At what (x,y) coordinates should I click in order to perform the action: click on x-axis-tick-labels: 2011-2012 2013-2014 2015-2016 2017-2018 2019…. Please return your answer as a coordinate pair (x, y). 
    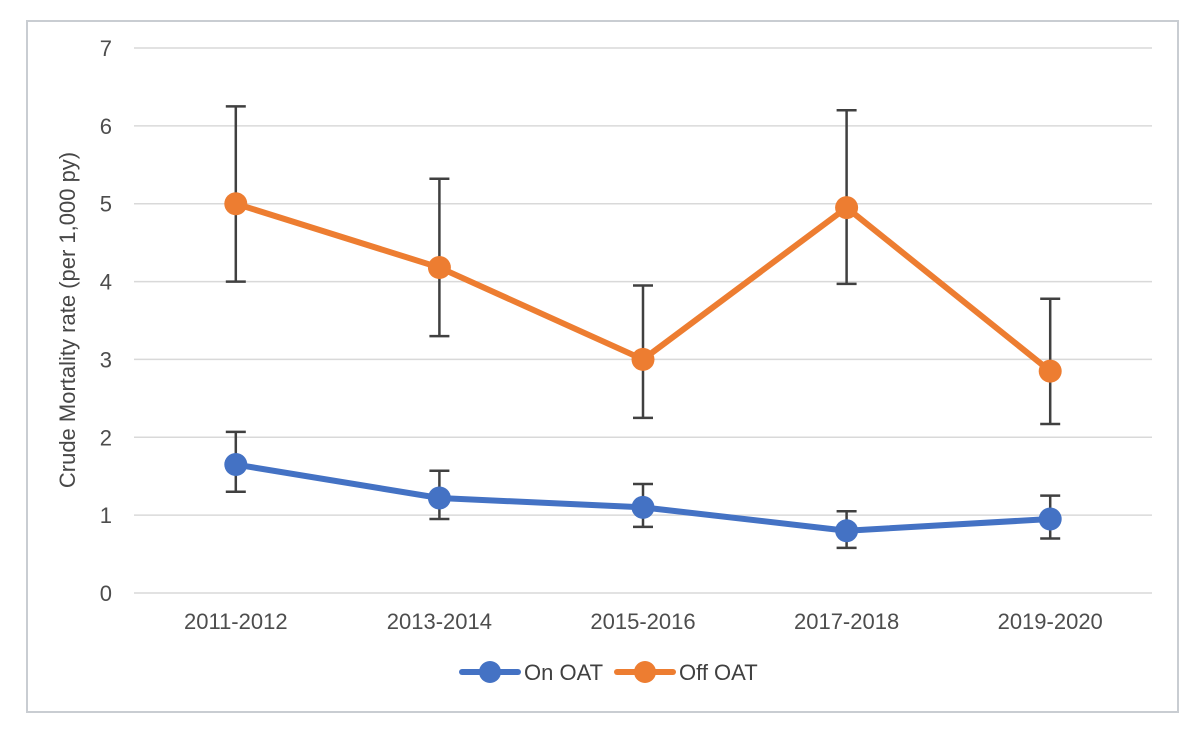
    Looking at the image, I should click on (643, 621).